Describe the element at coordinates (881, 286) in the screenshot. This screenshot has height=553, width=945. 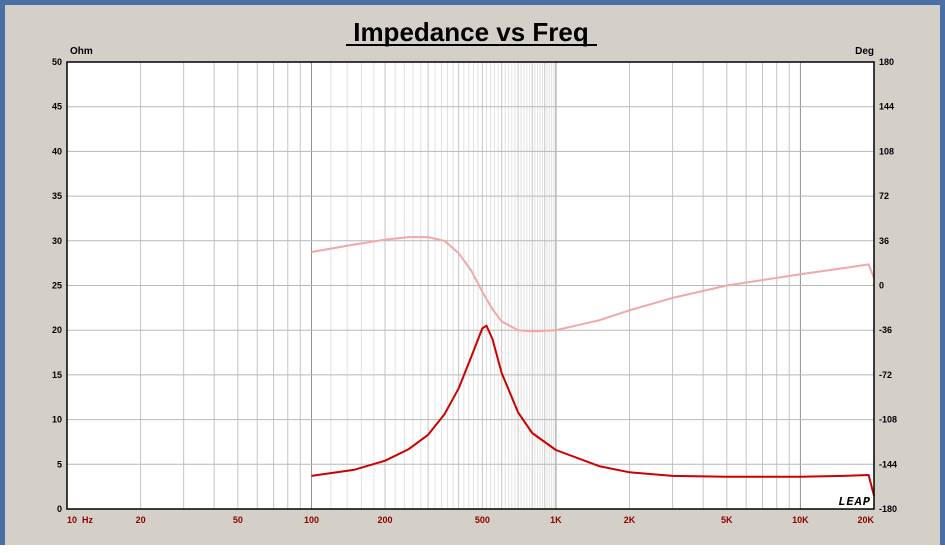
I see `y2-tick-label: 0` at that location.